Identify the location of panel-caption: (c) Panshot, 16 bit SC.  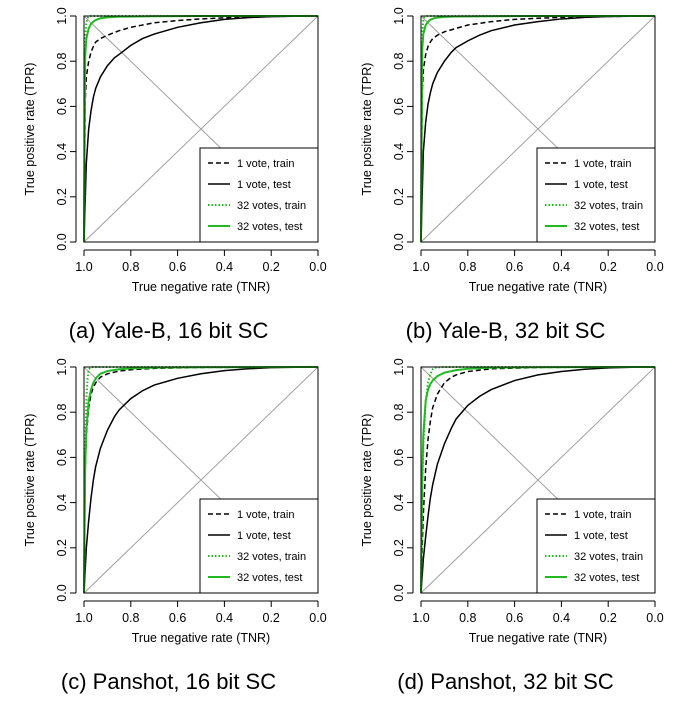
(168, 681).